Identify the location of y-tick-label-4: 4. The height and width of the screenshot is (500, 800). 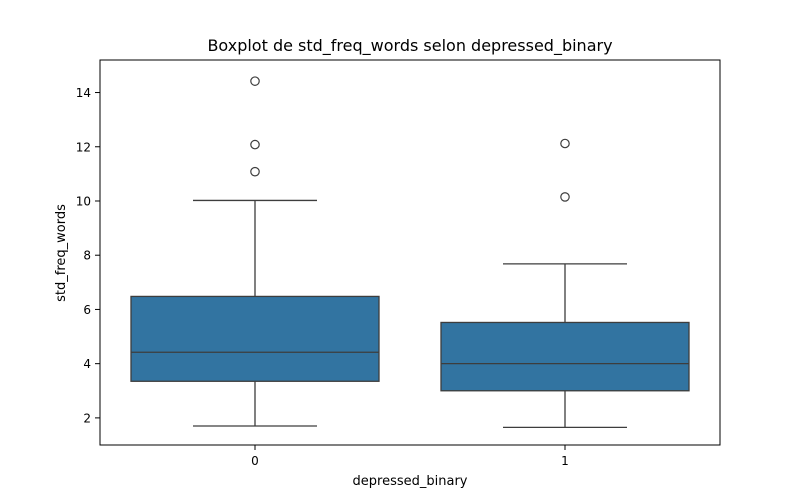
(87, 364).